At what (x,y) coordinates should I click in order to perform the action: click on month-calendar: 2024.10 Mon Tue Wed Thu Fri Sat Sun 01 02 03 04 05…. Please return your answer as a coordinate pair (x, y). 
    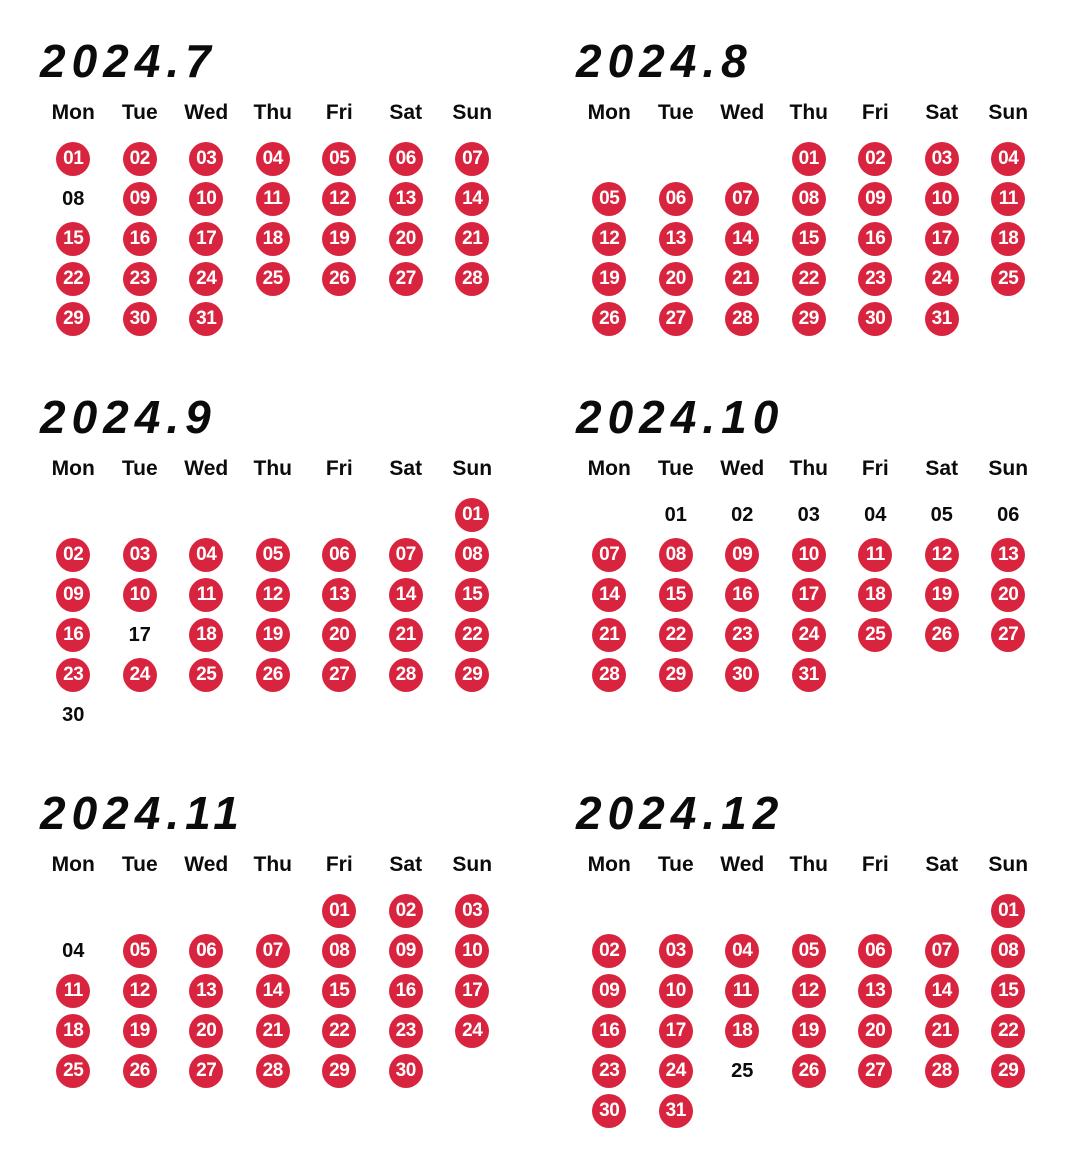
    Looking at the image, I should click on (809, 543).